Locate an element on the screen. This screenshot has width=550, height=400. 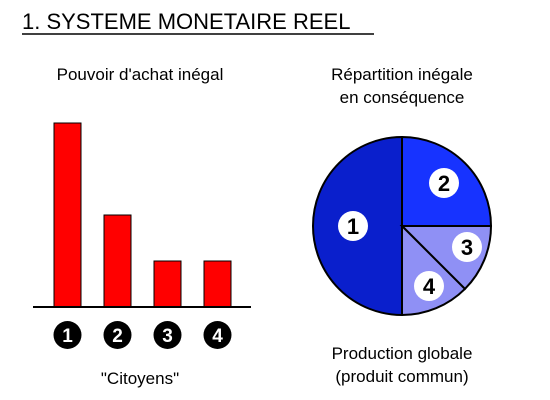
pie-badge-label-3: 3 is located at coordinates (467, 247).